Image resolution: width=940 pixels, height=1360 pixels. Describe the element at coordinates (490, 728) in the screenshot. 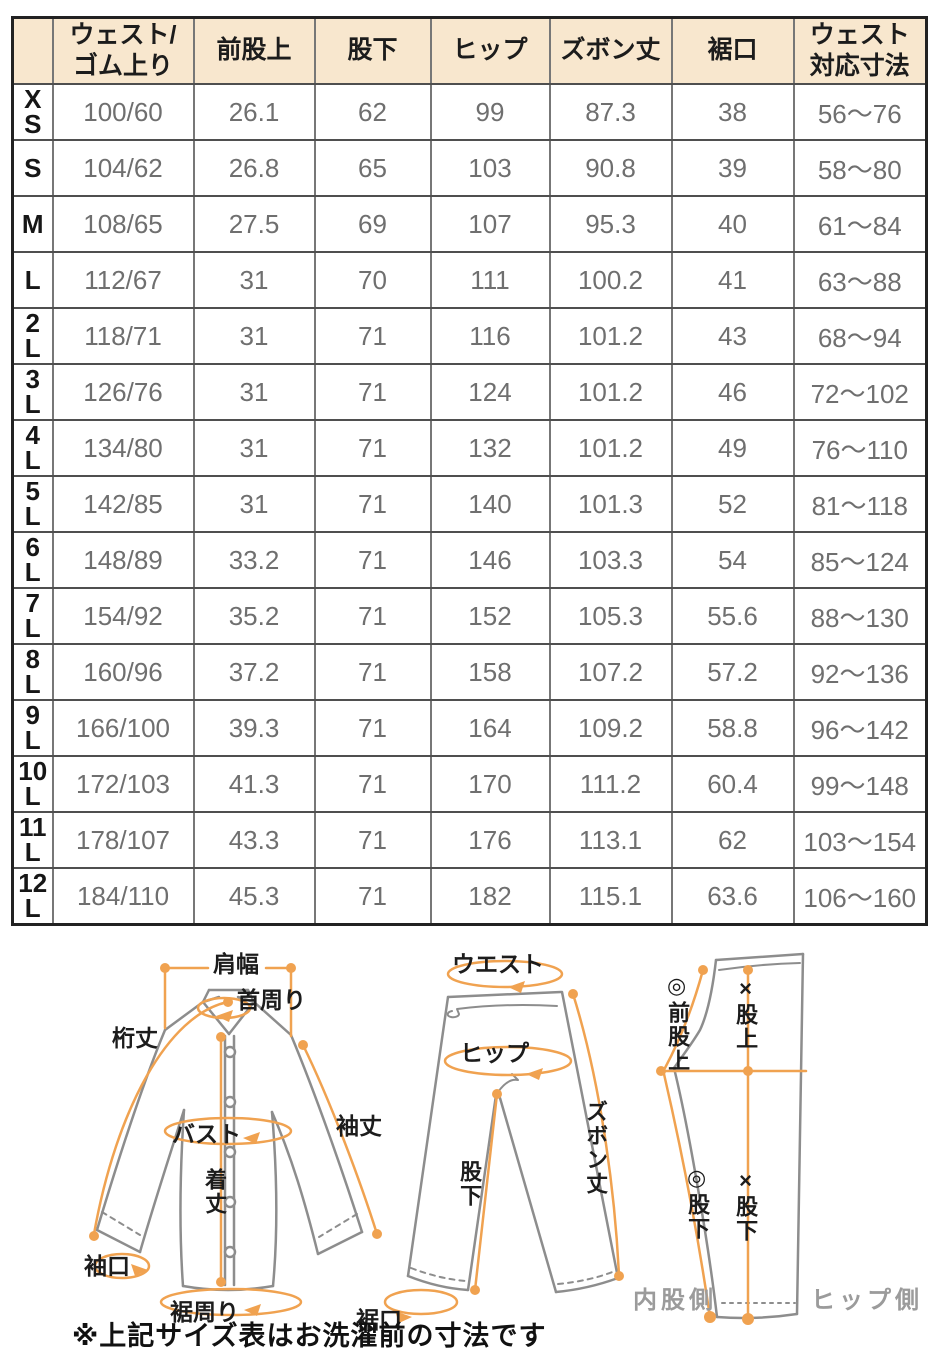

I see `value-cell-hip: 164` at that location.